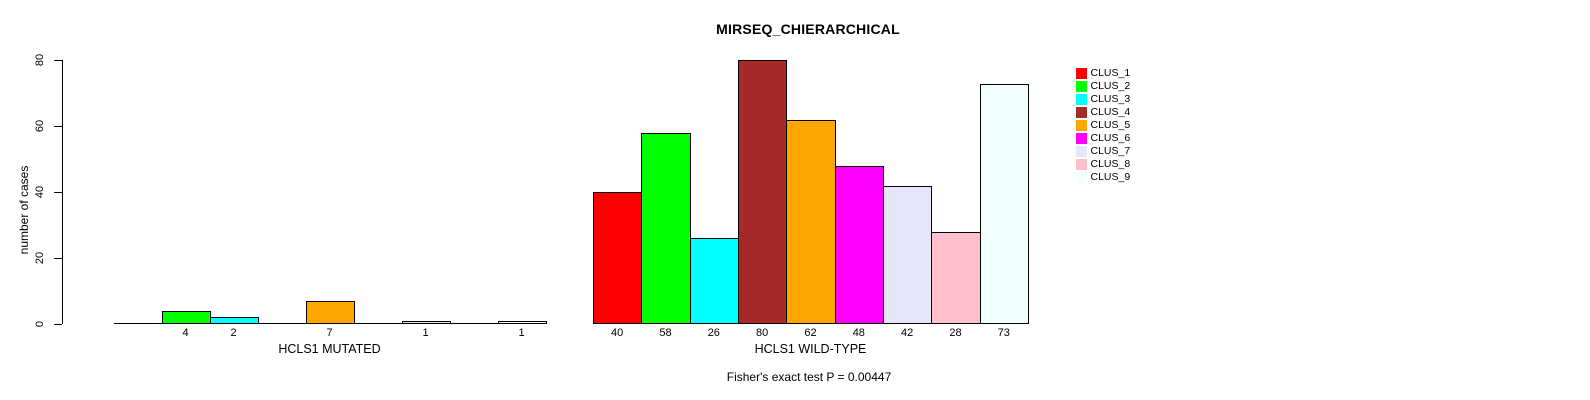 The width and height of the screenshot is (1590, 400). What do you see at coordinates (186, 317) in the screenshot?
I see `bar-clus-2-hcls1-mutated` at bounding box center [186, 317].